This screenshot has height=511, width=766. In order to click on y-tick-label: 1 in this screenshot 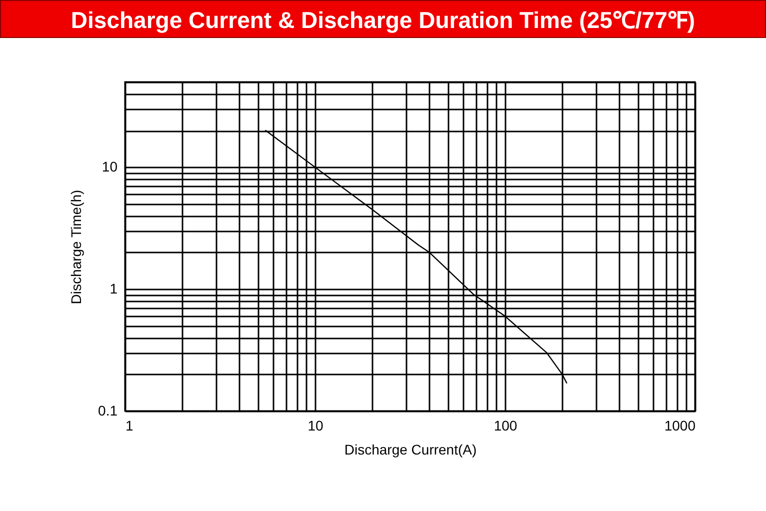, I will do `click(114, 288)`.